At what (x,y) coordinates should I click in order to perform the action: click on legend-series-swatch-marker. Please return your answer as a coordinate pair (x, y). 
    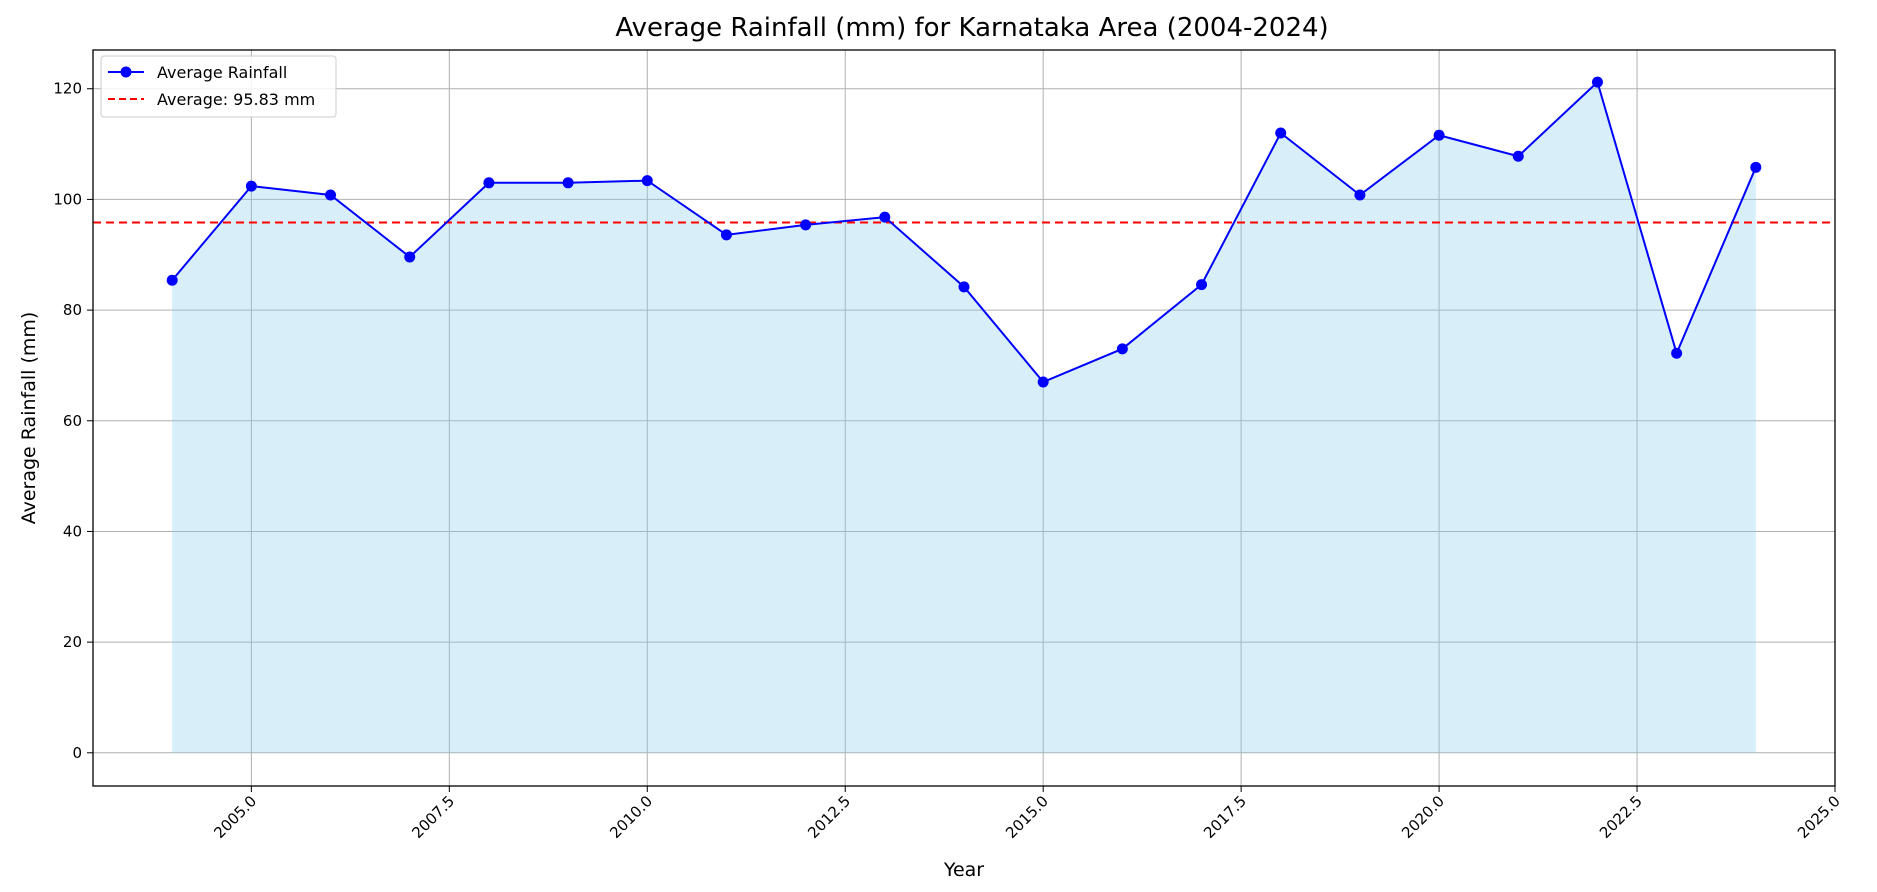
    Looking at the image, I should click on (126, 72).